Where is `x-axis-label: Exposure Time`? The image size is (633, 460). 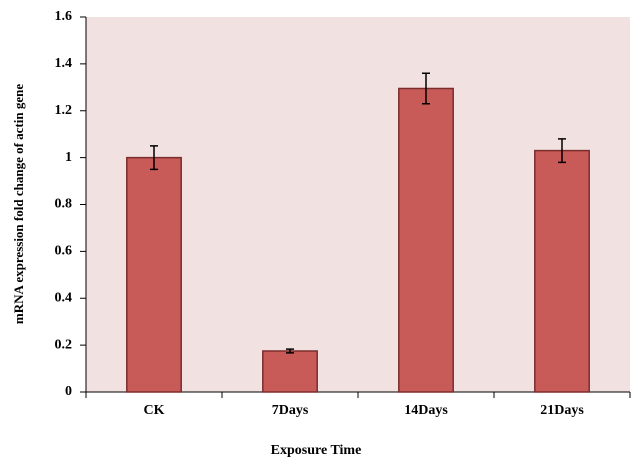
x-axis-label: Exposure Time is located at coordinates (316, 450).